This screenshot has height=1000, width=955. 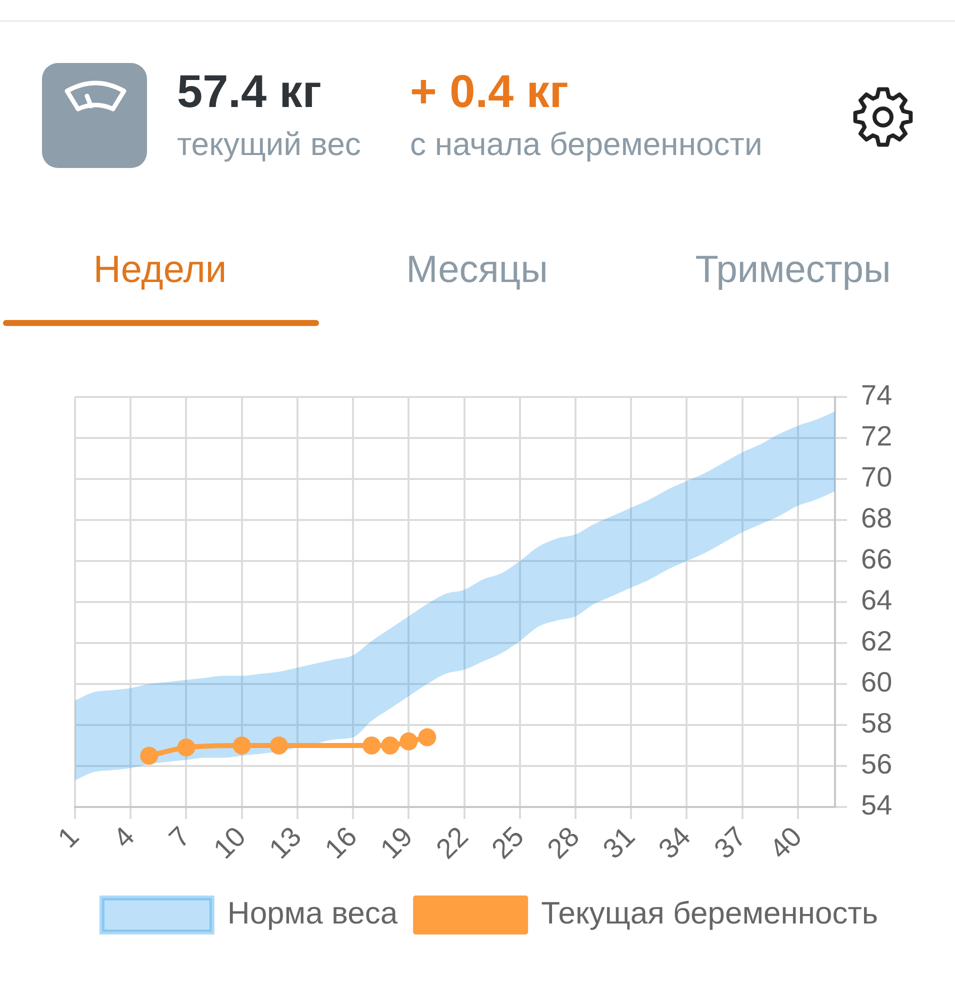 I want to click on y-tick-label: 56, so click(x=876, y=764).